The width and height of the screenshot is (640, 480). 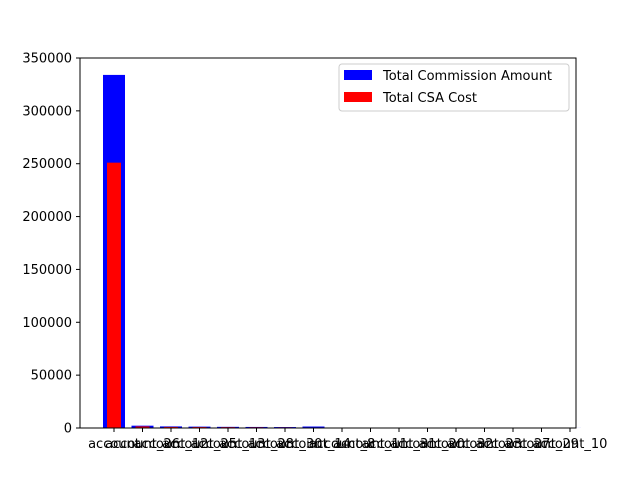 What do you see at coordinates (399, 444) in the screenshot?
I see `x-tick-label: account_31` at bounding box center [399, 444].